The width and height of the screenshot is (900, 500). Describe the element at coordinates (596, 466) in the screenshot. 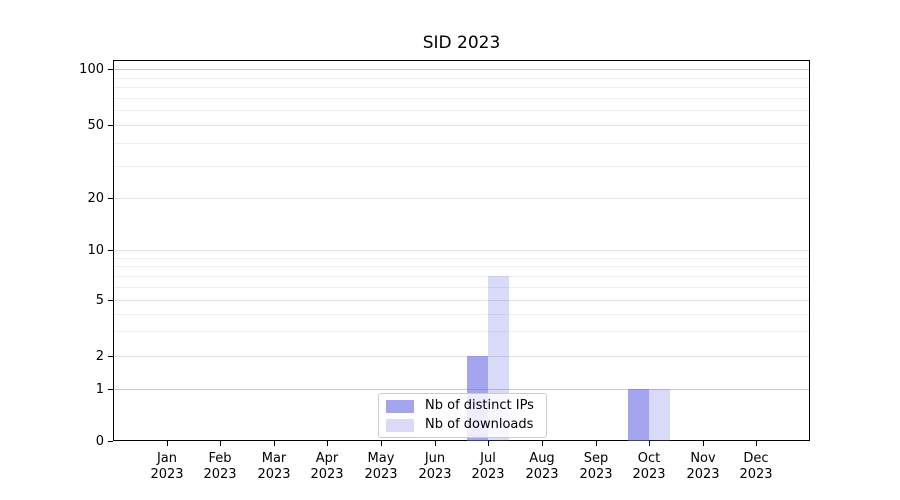

I see `x-tick-label: Sep 2023` at that location.